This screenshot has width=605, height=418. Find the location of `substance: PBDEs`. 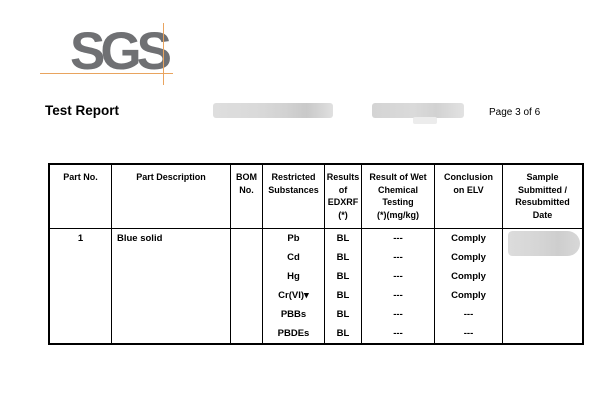

substance: PBDEs is located at coordinates (293, 333).